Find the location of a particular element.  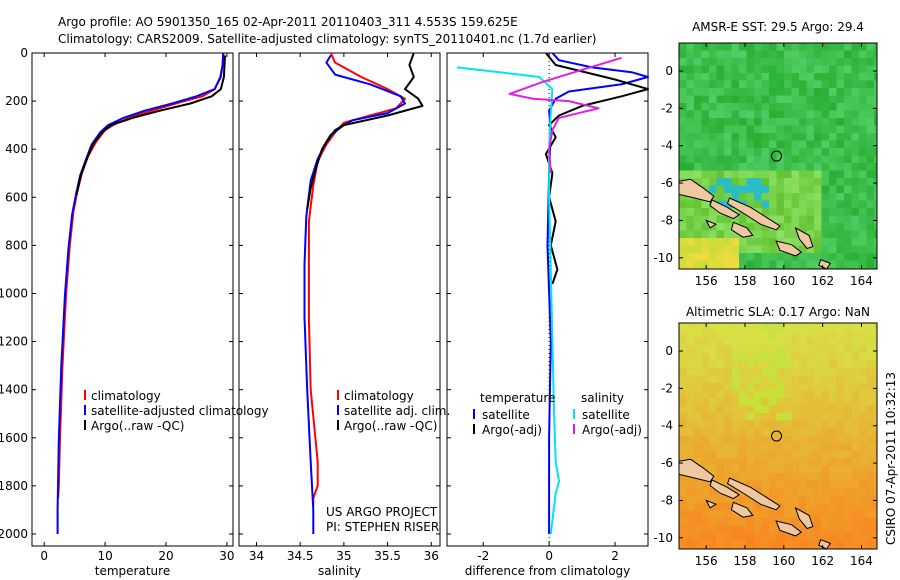

legend-label: satellite adj. clim. is located at coordinates (397, 411).